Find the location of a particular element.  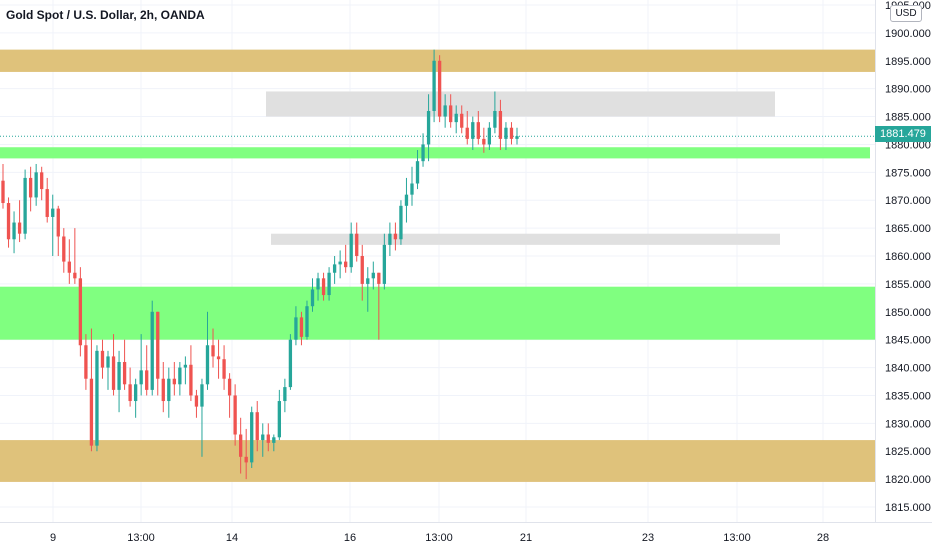

price-tick-label: 1890.000 is located at coordinates (908, 90).